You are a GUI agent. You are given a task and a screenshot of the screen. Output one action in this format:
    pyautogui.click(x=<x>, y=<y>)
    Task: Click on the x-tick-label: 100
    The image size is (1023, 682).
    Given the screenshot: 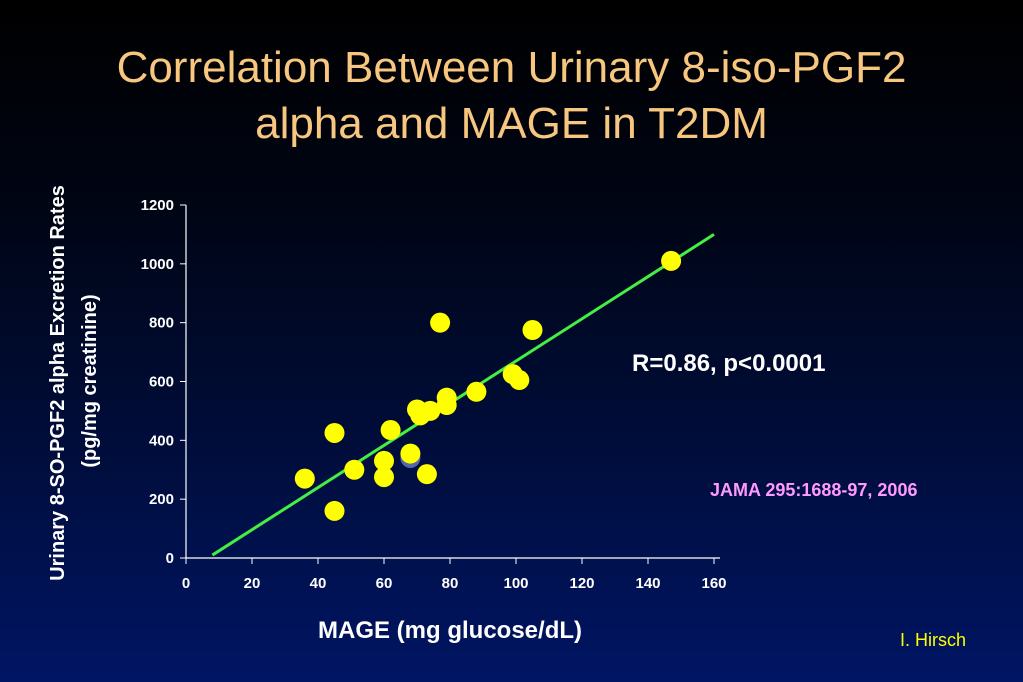 What is the action you would take?
    pyautogui.click(x=515, y=583)
    